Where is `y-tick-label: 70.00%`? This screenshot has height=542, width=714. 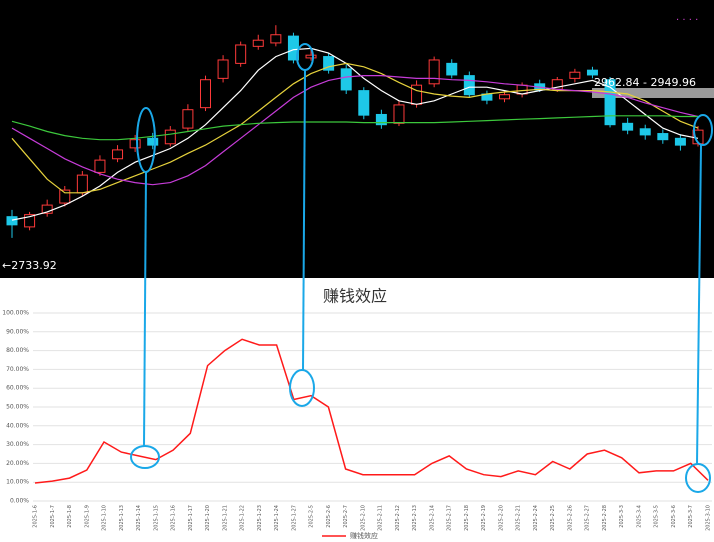 y-tick-label: 70.00% is located at coordinates (17, 369).